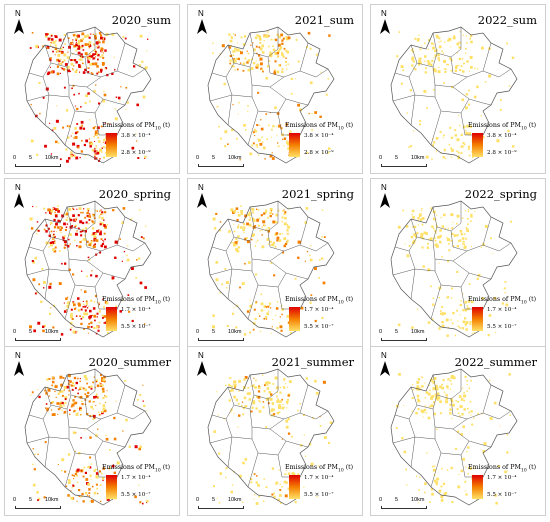 The width and height of the screenshot is (550, 522). I want to click on district-map, so click(271, 95).